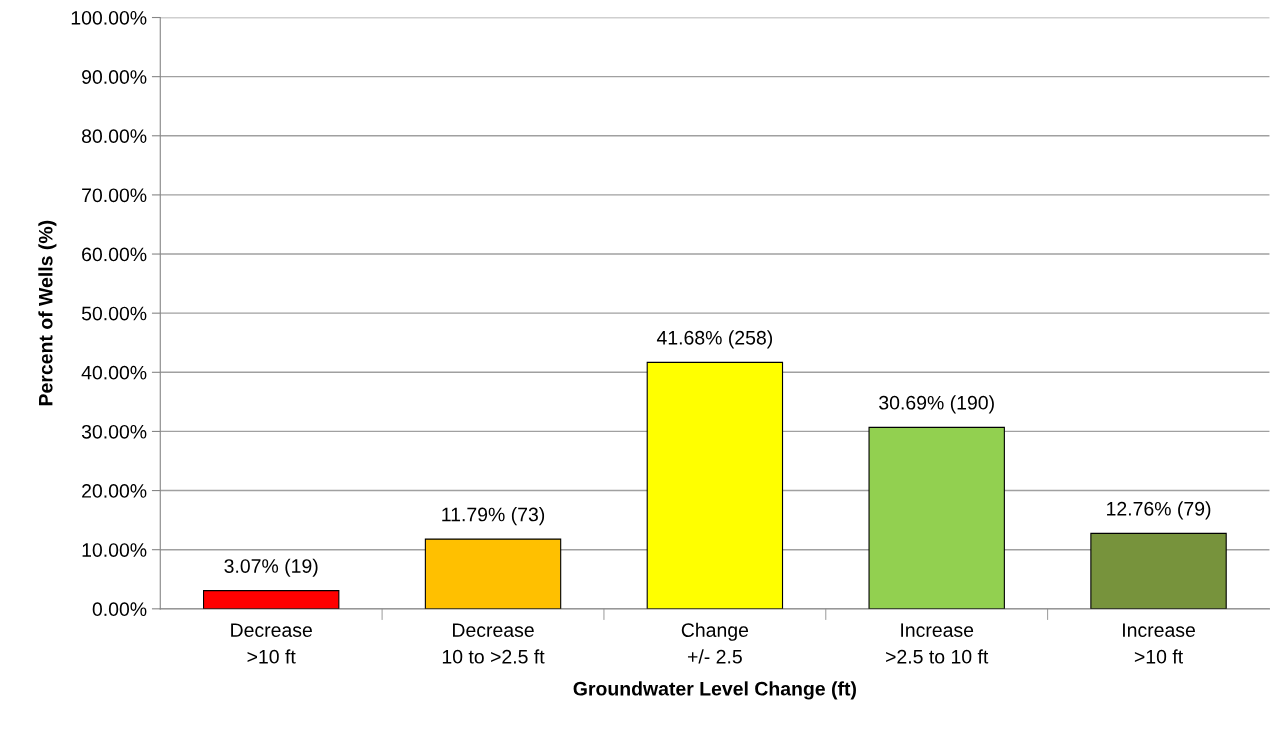 This screenshot has height=730, width=1272. I want to click on data-label: 30.69% (190), so click(936, 404).